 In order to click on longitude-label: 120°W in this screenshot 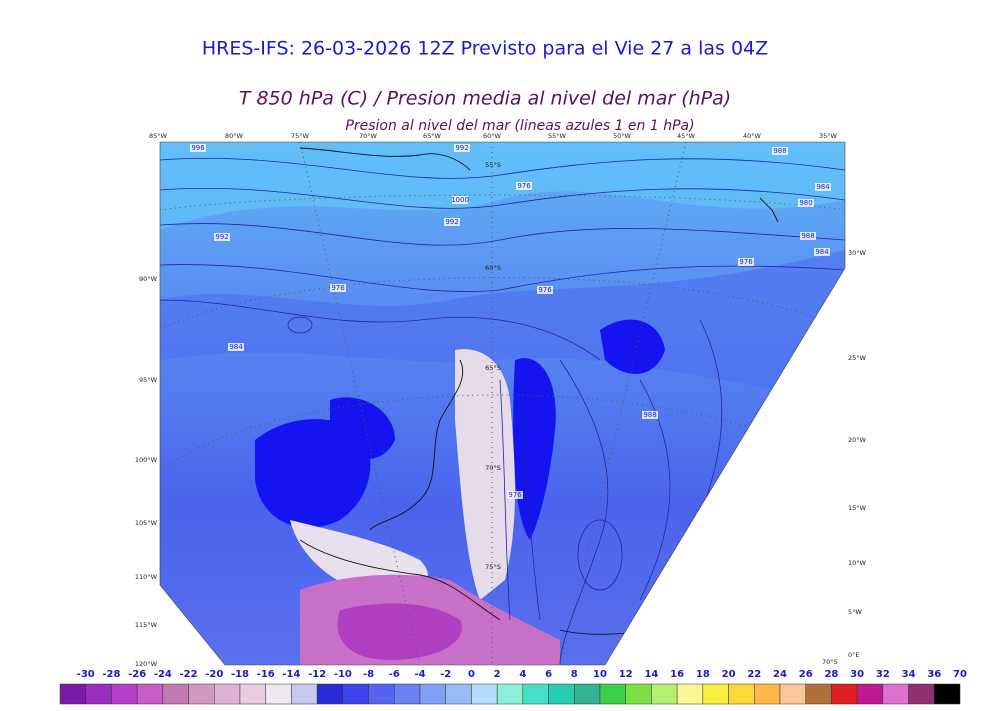, I will do `click(146, 664)`.